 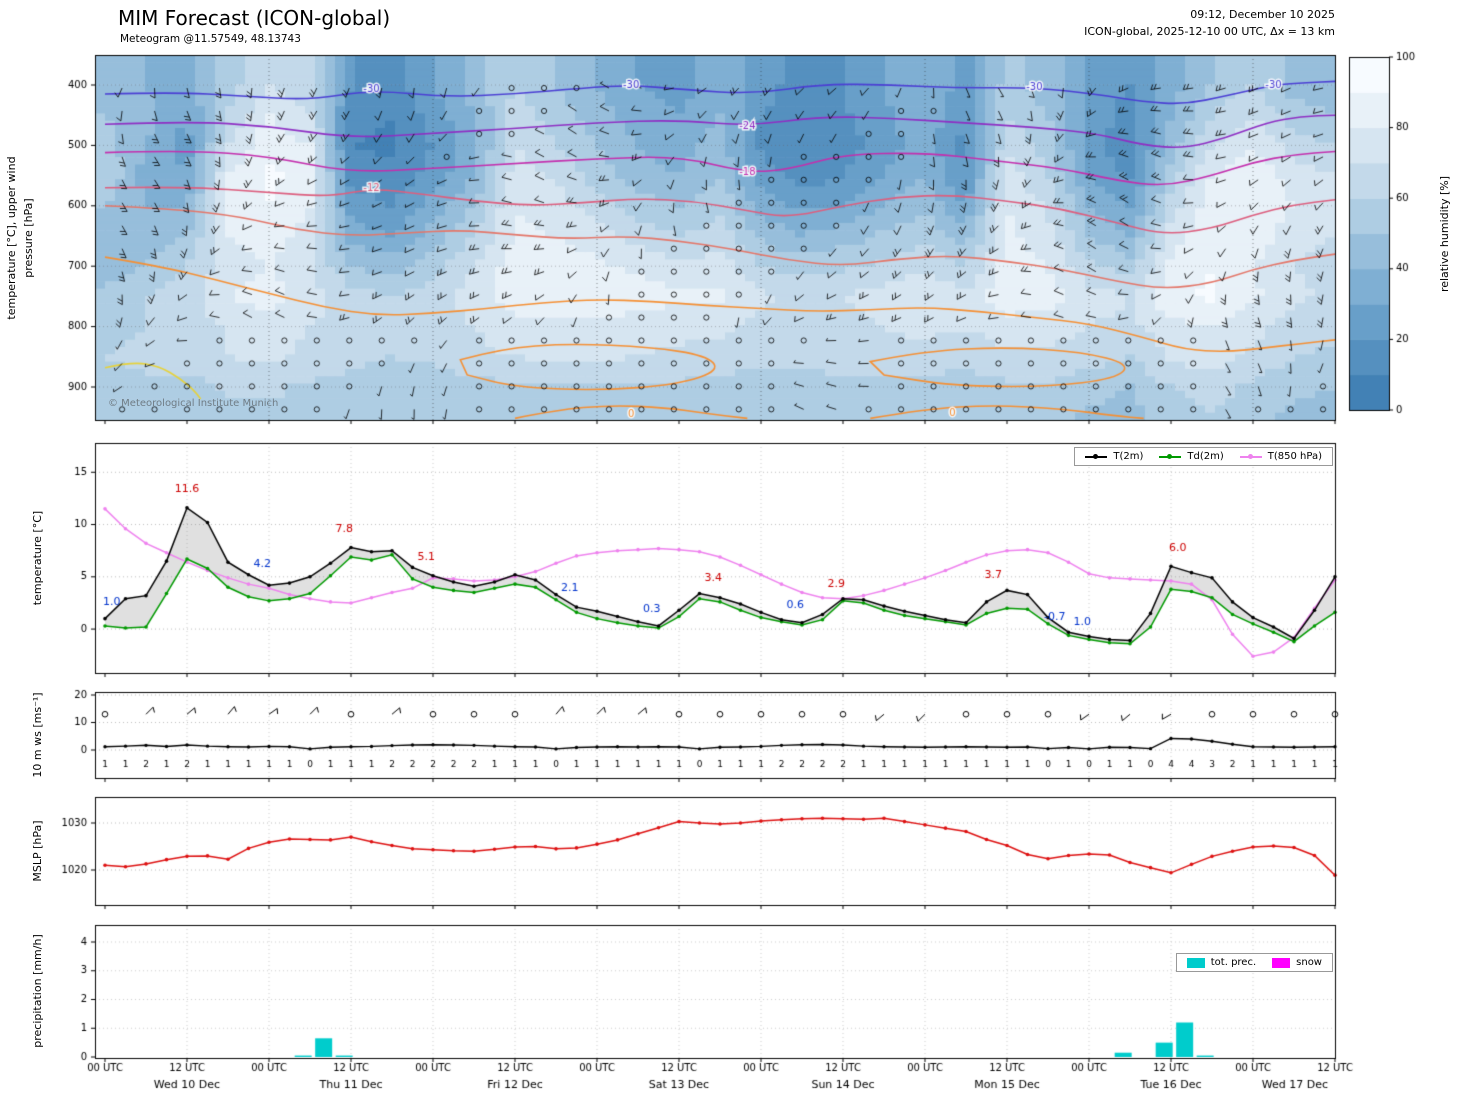 I want to click on legend-item-td2m: Td(2m), so click(x=1191, y=456).